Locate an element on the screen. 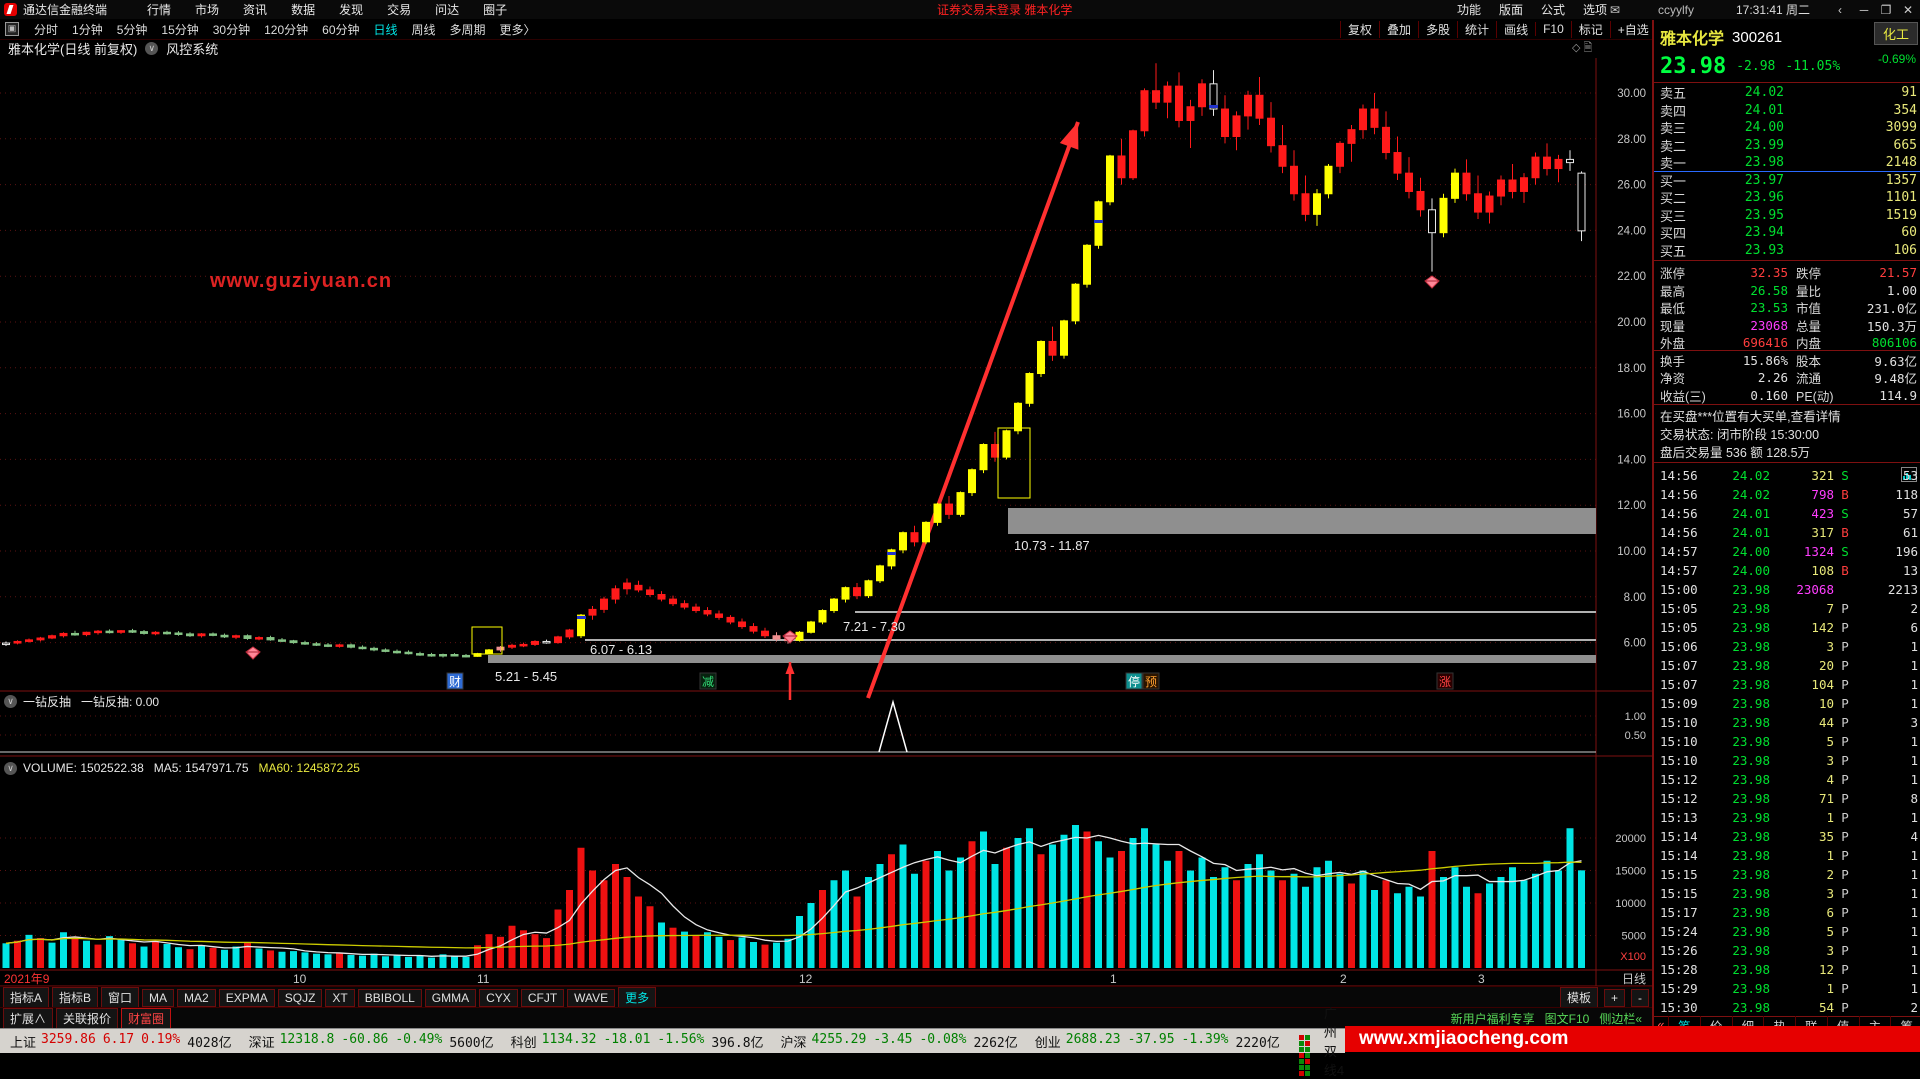  tick-row: 14:56 24.02 798 B 118 is located at coordinates (1787, 494).